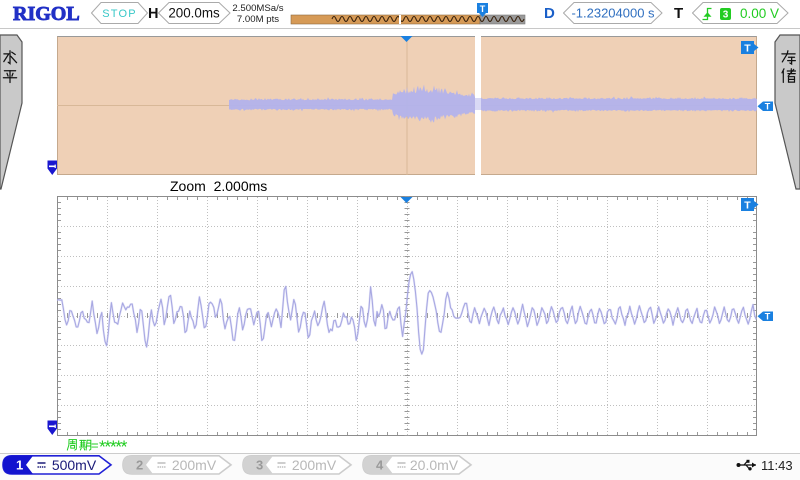 The height and width of the screenshot is (480, 800). Describe the element at coordinates (74, 465) in the screenshot. I see `svg-text: 500mV` at that location.